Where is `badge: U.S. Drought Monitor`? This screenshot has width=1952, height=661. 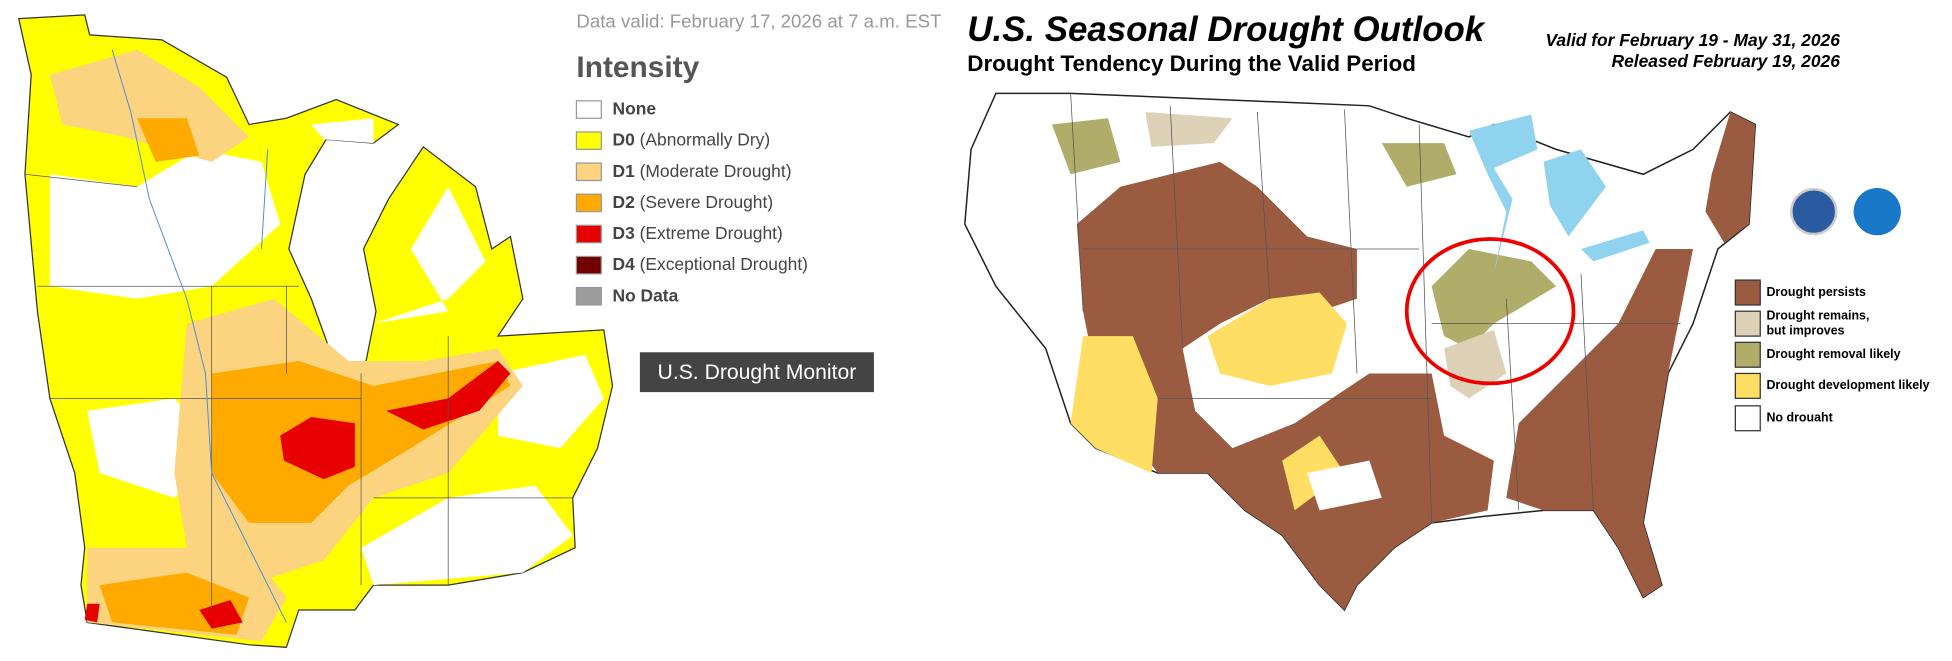 badge: U.S. Drought Monitor is located at coordinates (757, 372).